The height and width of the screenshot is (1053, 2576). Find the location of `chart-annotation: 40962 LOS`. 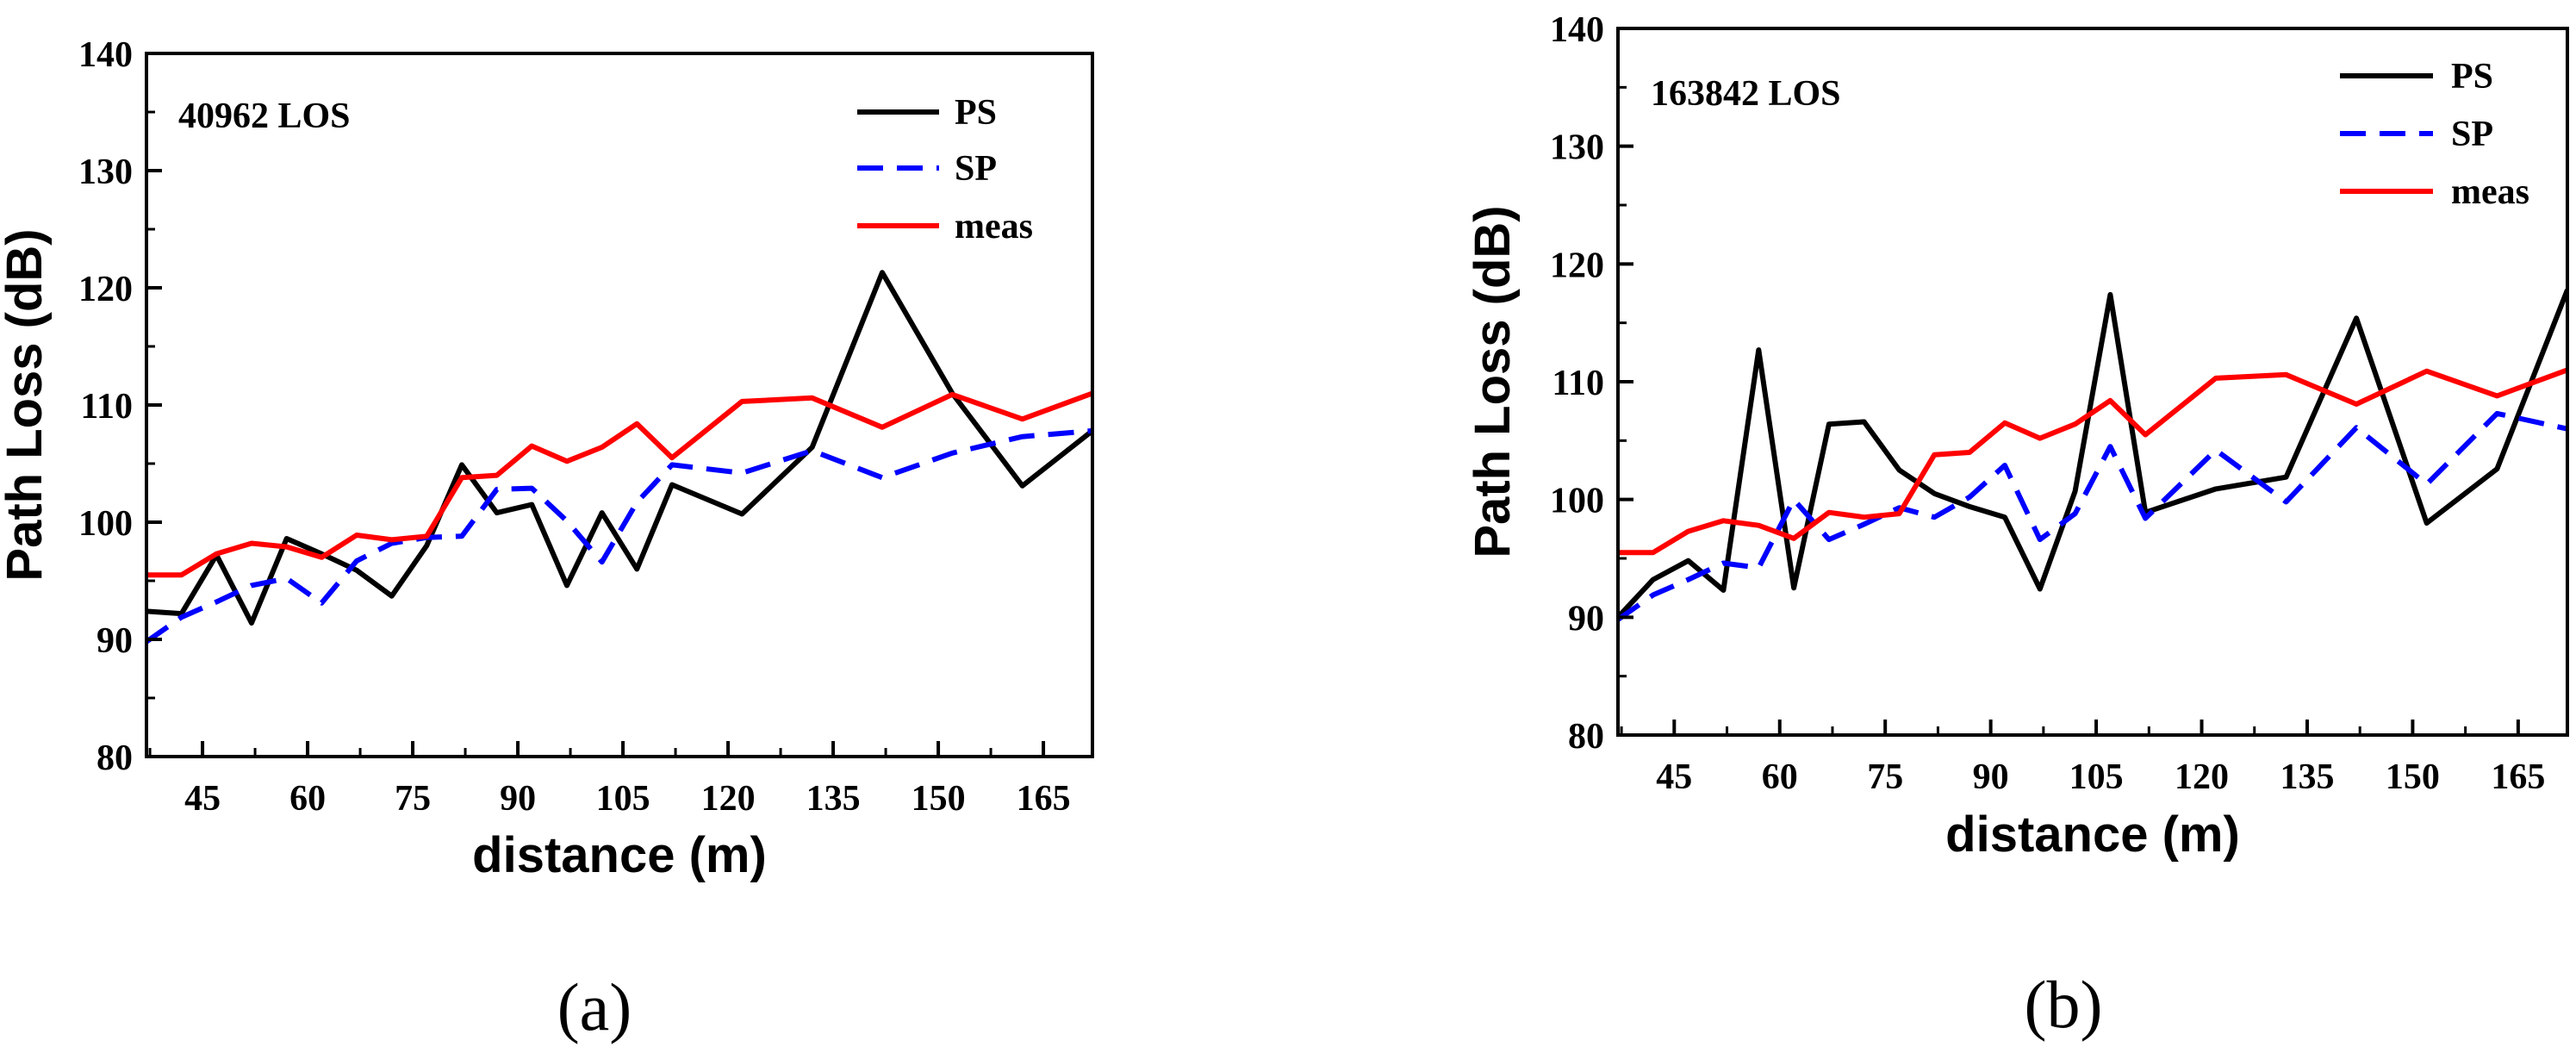

chart-annotation: 40962 LOS is located at coordinates (265, 117).